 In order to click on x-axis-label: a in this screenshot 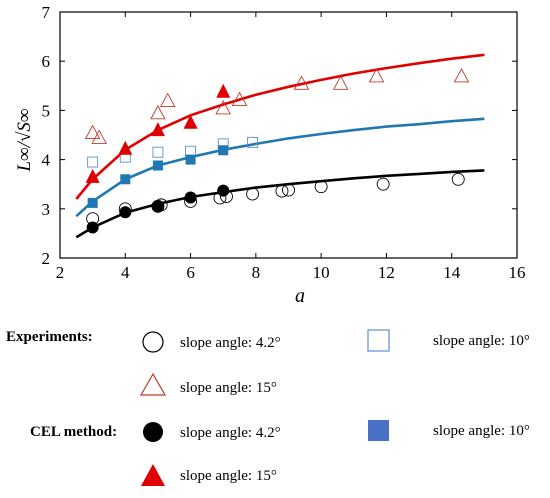, I will do `click(300, 296)`.